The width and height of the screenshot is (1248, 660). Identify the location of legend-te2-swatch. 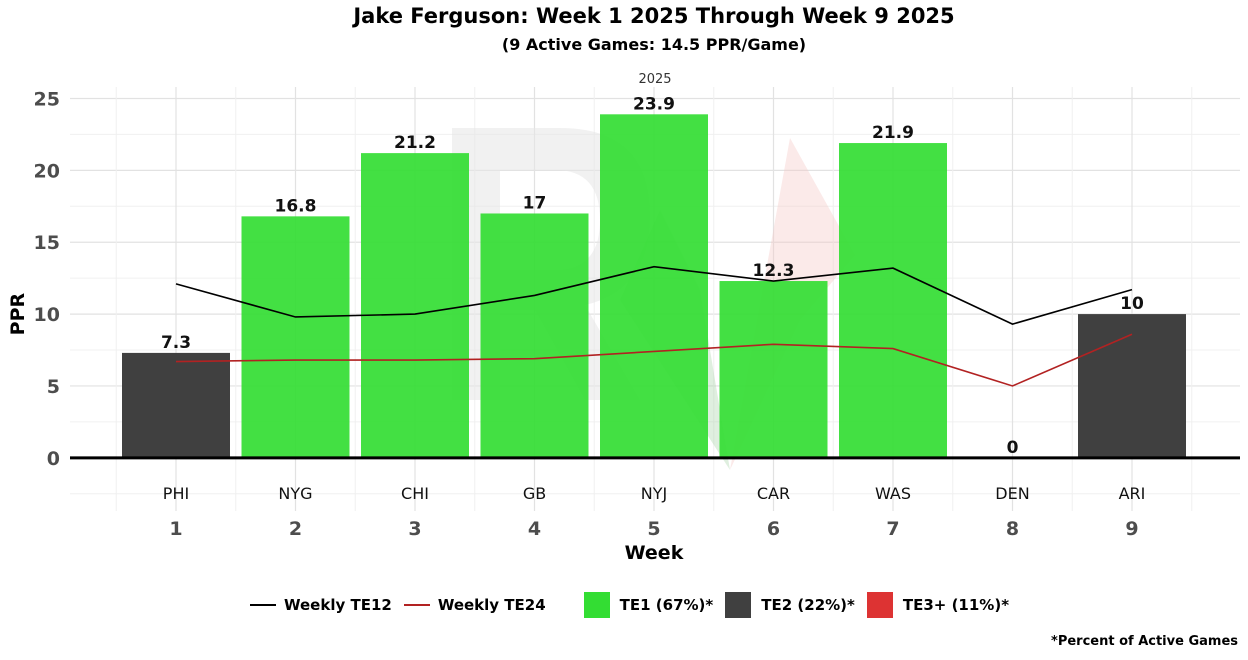
(738, 605).